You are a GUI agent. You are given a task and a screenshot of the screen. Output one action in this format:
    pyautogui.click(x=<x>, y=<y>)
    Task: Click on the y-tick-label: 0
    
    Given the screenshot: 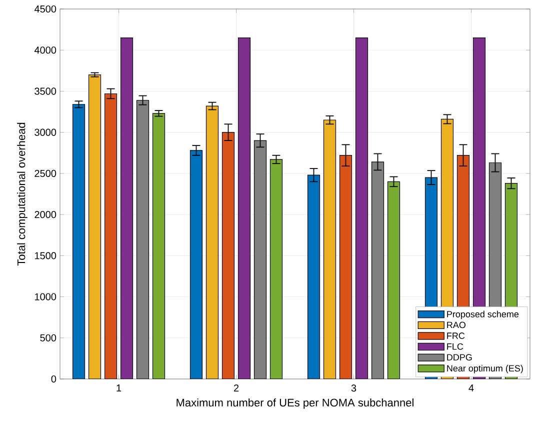 What is the action you would take?
    pyautogui.click(x=53, y=379)
    